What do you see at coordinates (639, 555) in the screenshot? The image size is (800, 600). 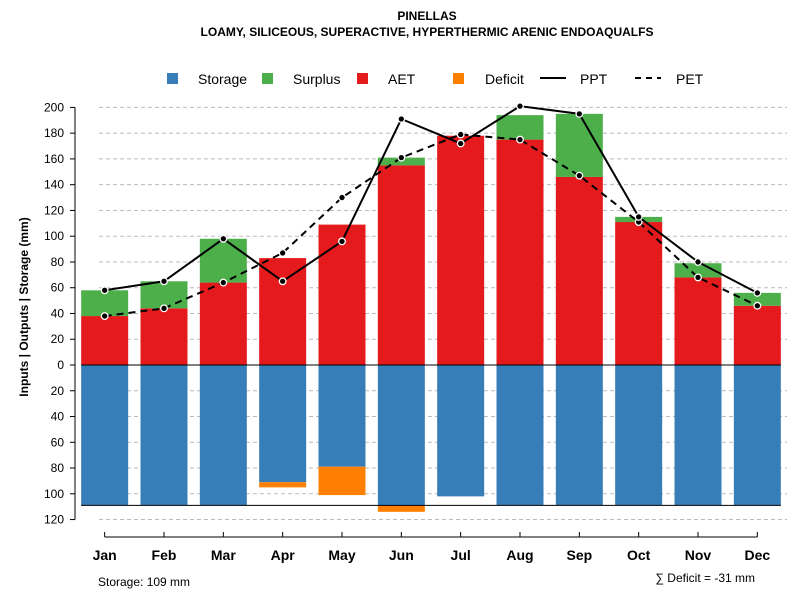 I see `x-tick-label: Oct` at bounding box center [639, 555].